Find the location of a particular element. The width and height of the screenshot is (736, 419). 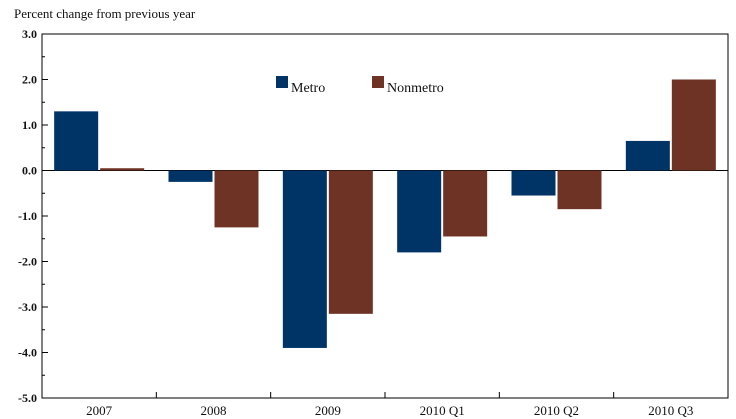

y-tick-label: -5.0 is located at coordinates (27, 398).